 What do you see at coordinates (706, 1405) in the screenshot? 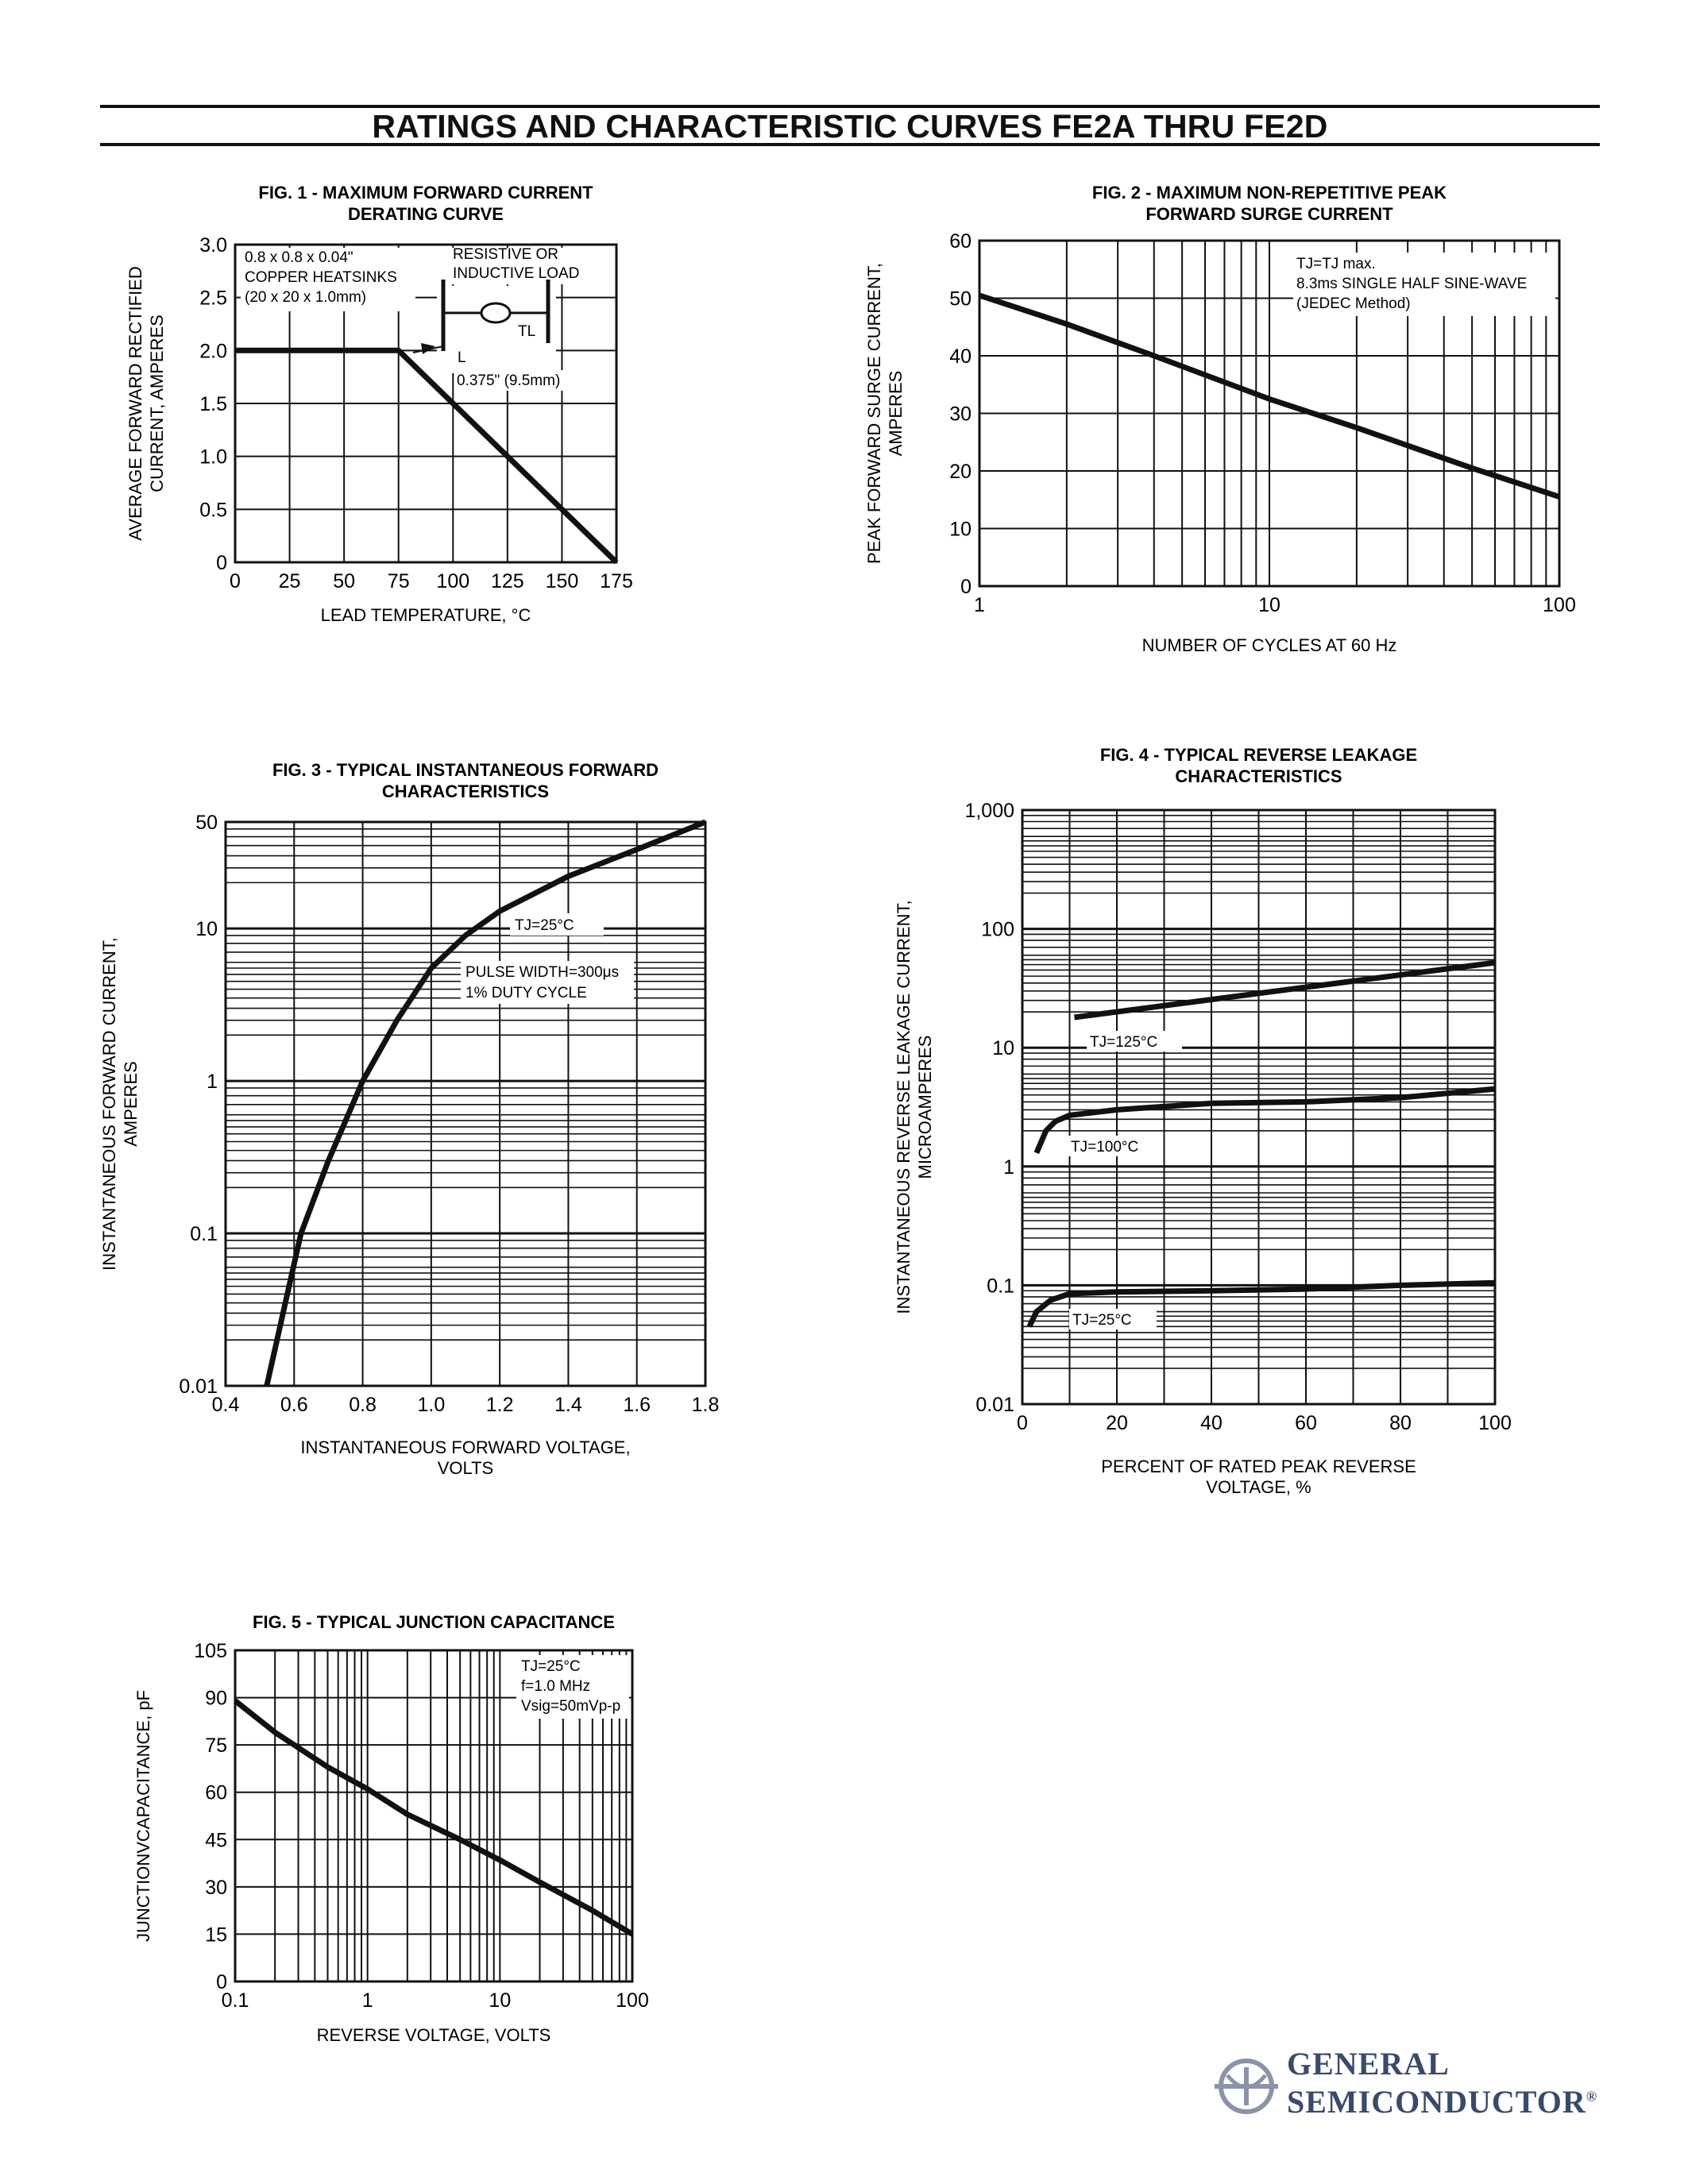
I see `fig3-xtick-label: 1.8` at bounding box center [706, 1405].